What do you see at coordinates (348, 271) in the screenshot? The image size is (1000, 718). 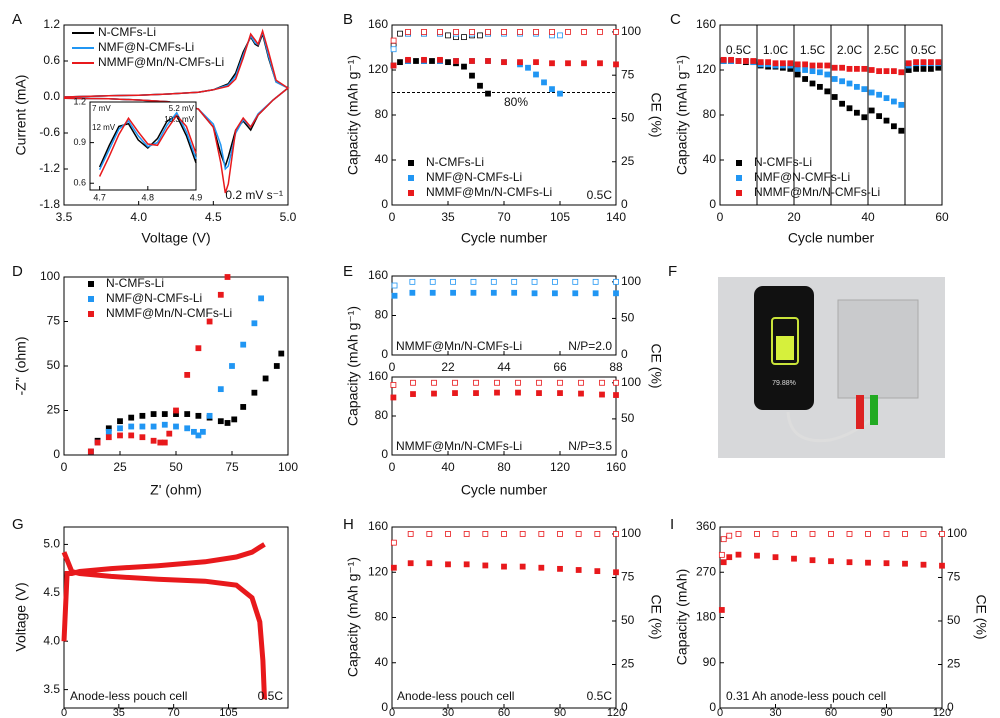 I see `panel-label: E` at bounding box center [348, 271].